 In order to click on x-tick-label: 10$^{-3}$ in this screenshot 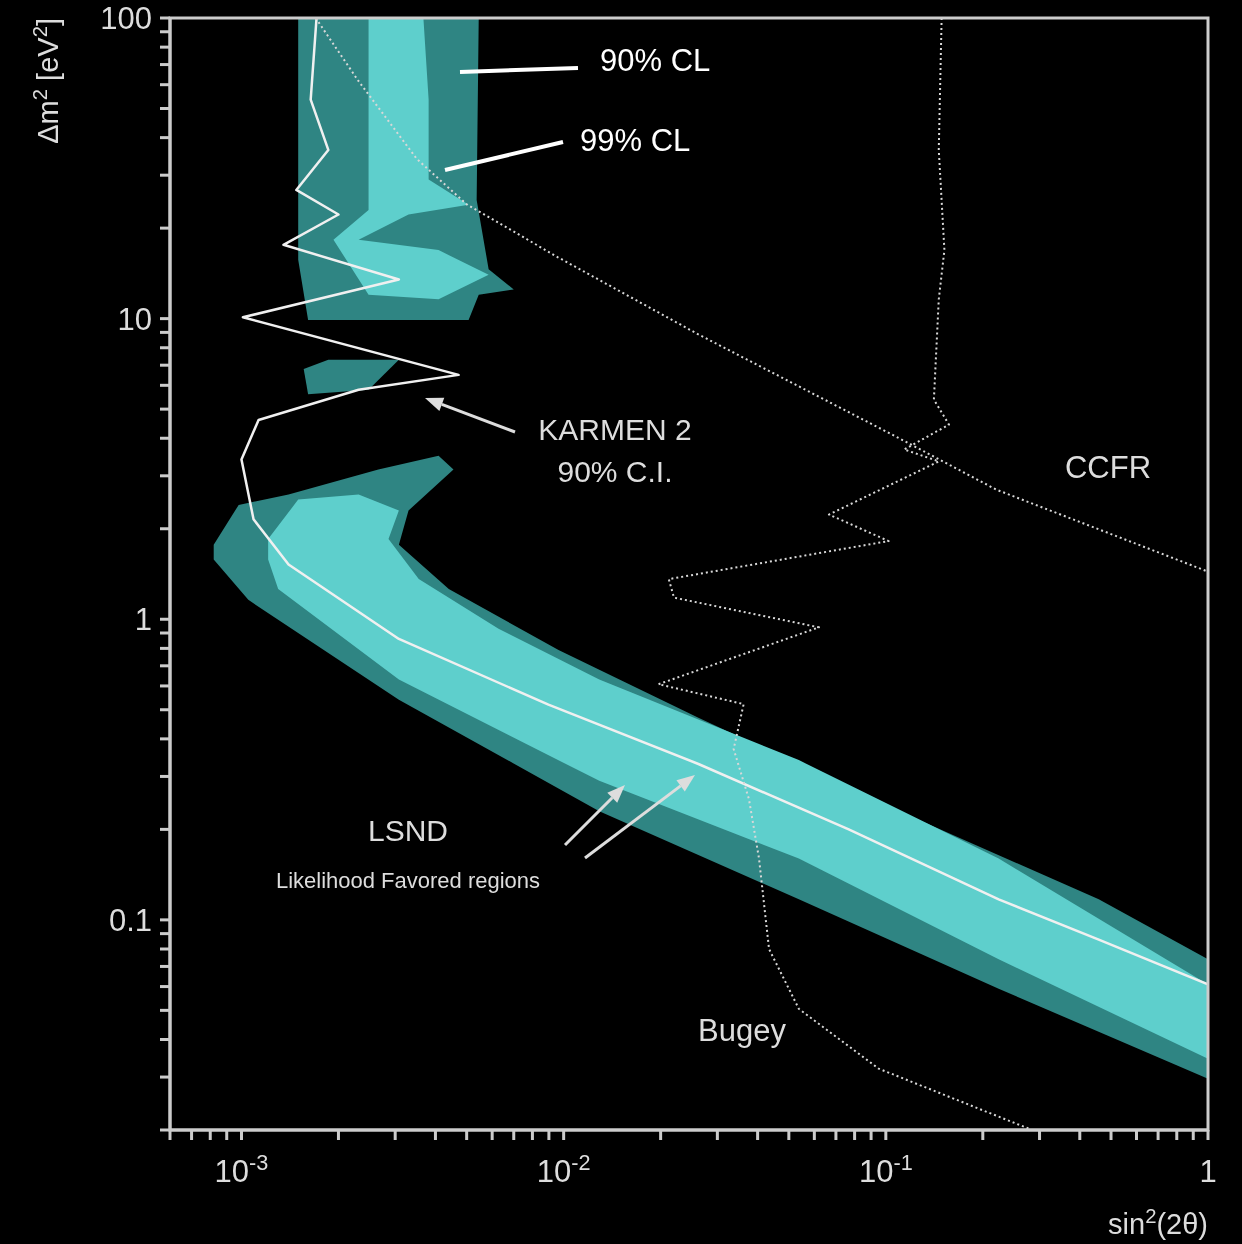, I will do `click(241, 1169)`.